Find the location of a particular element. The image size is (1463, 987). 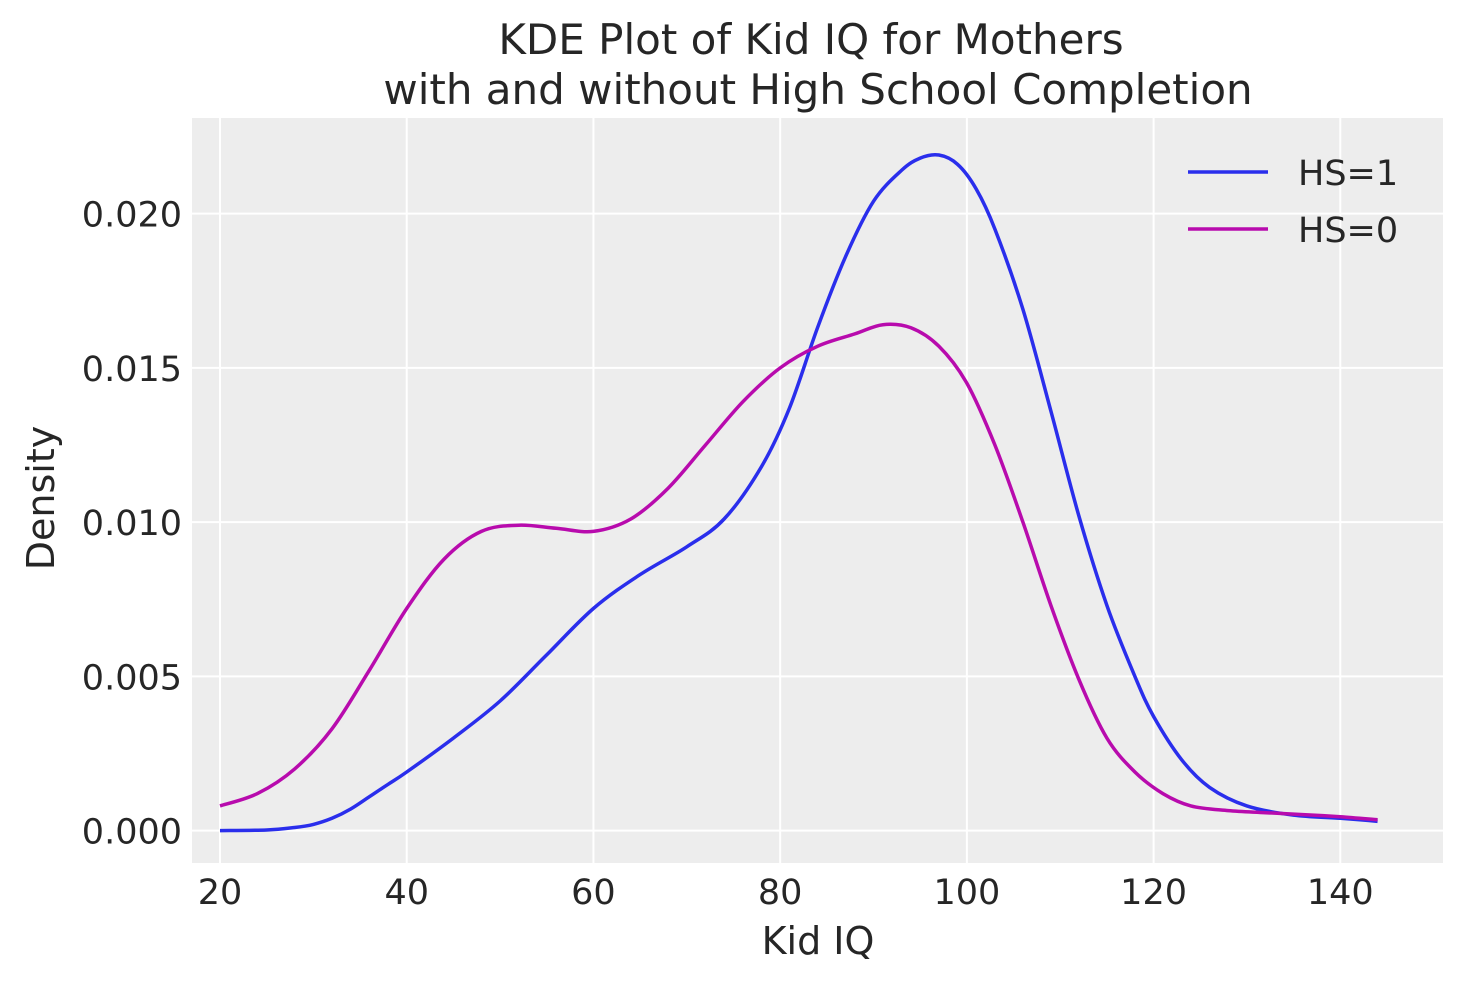

y-axis-label: Density is located at coordinates (41, 498).